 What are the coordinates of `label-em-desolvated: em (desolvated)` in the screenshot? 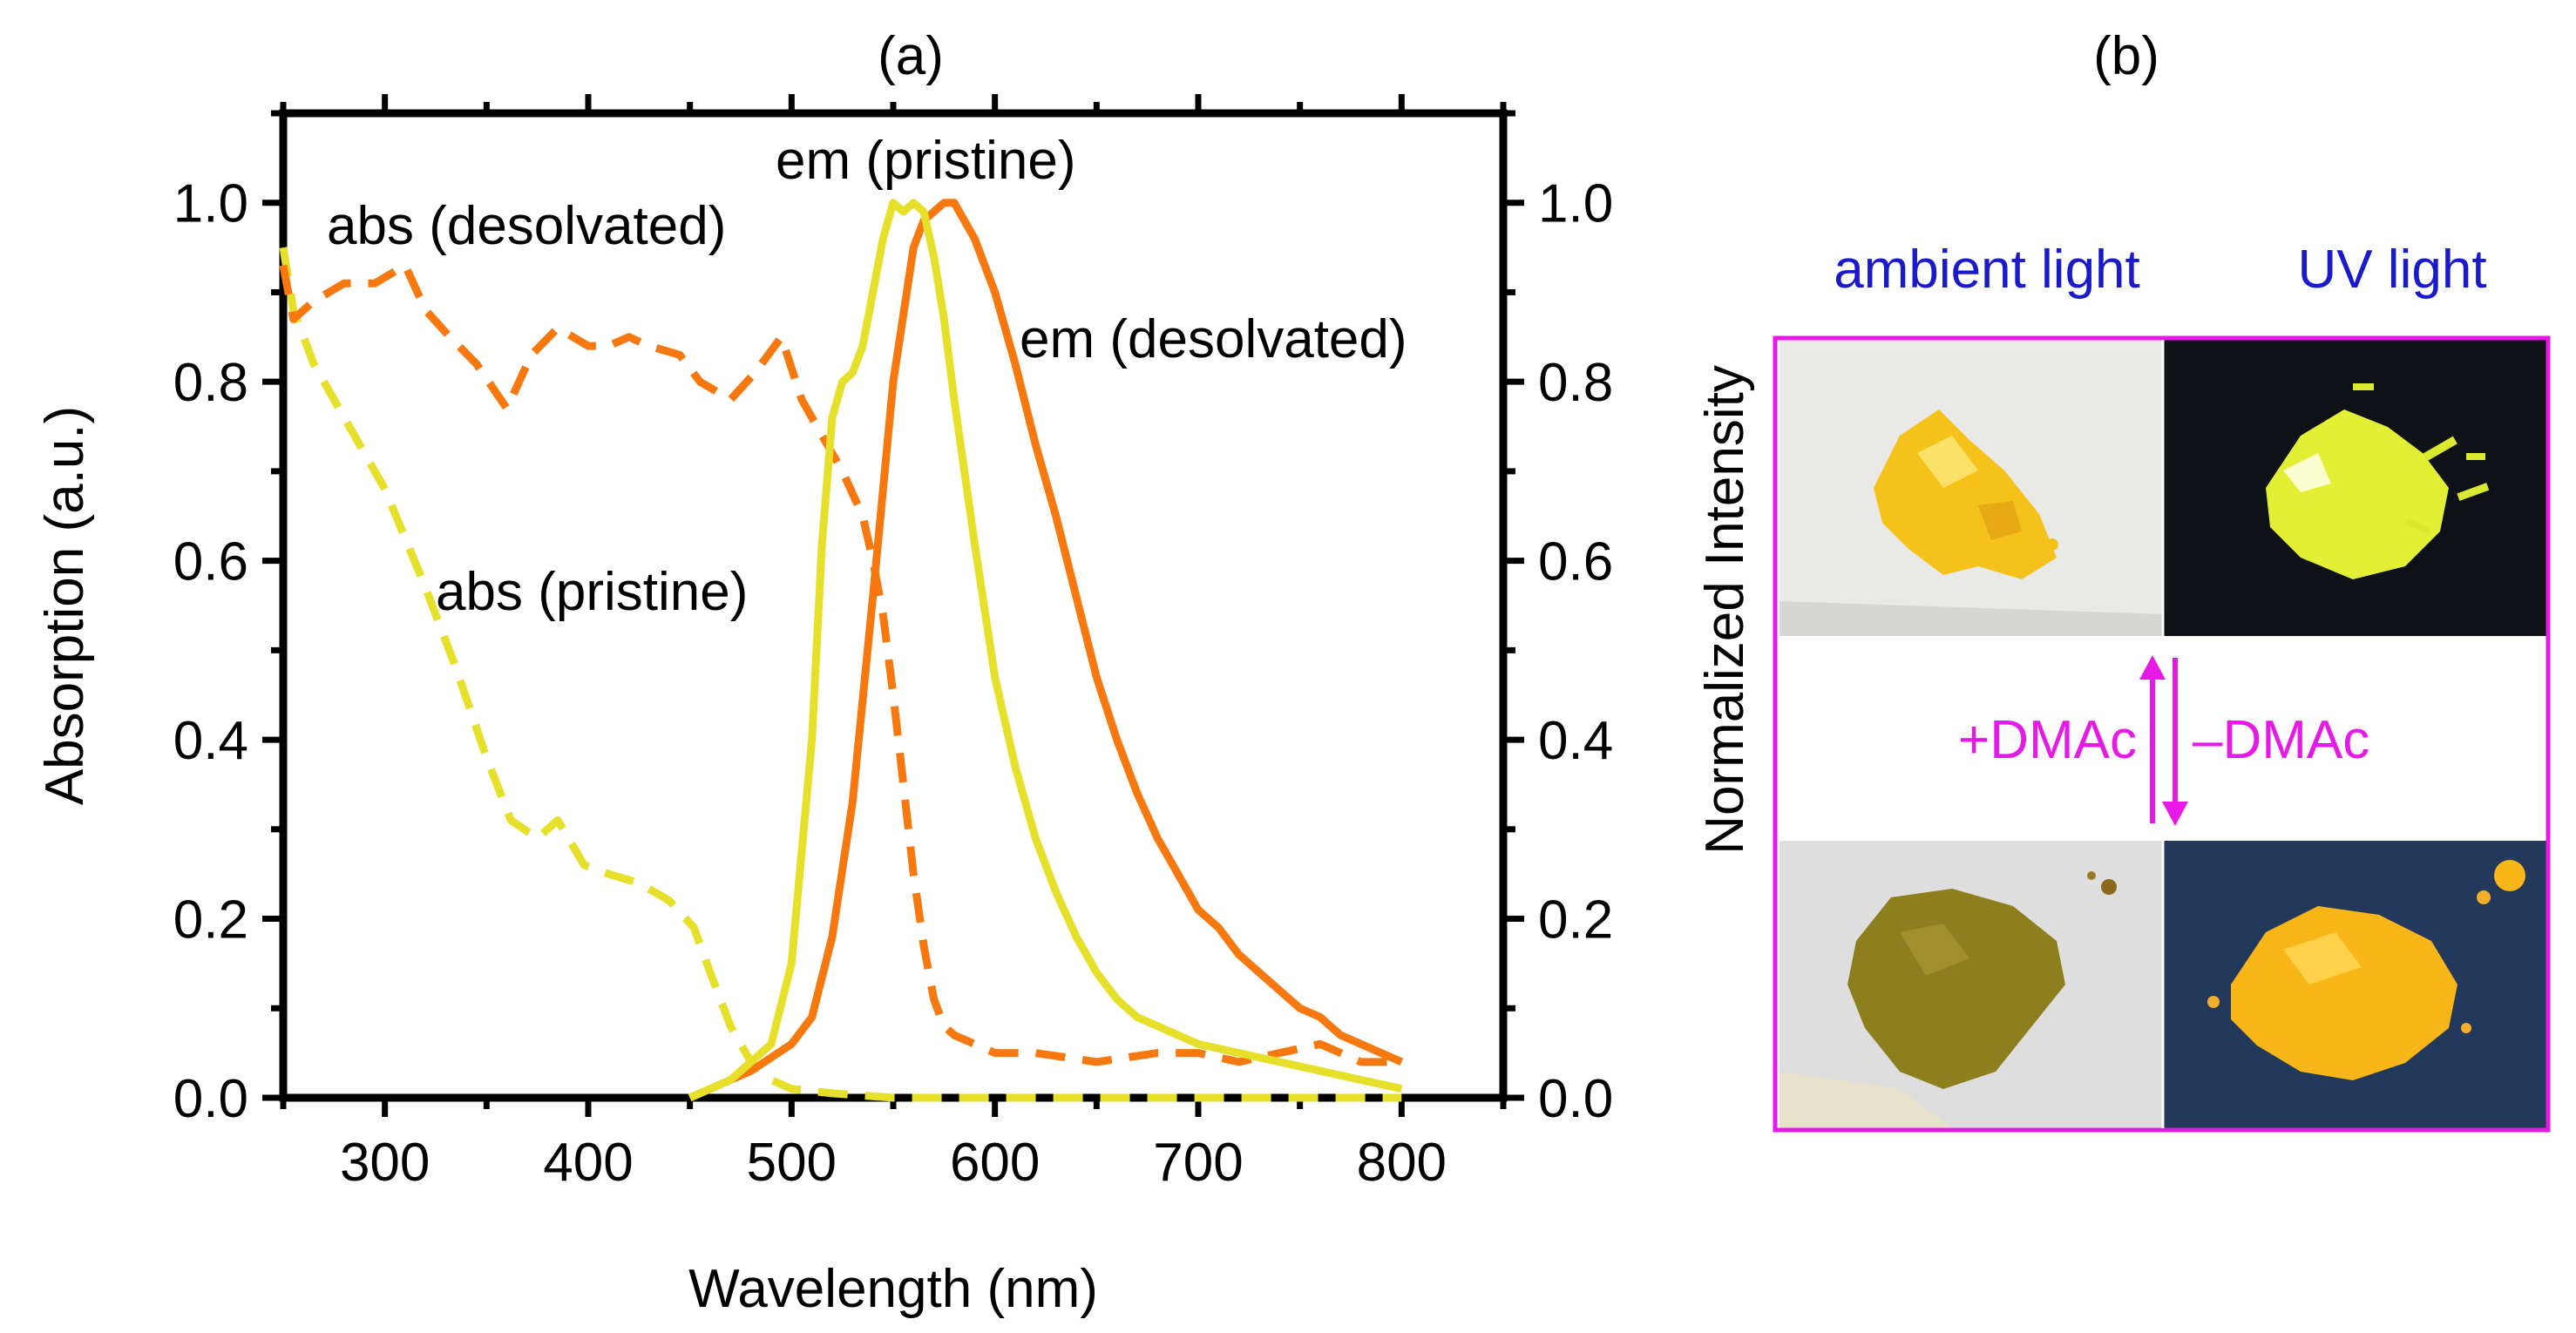 It's located at (1214, 339).